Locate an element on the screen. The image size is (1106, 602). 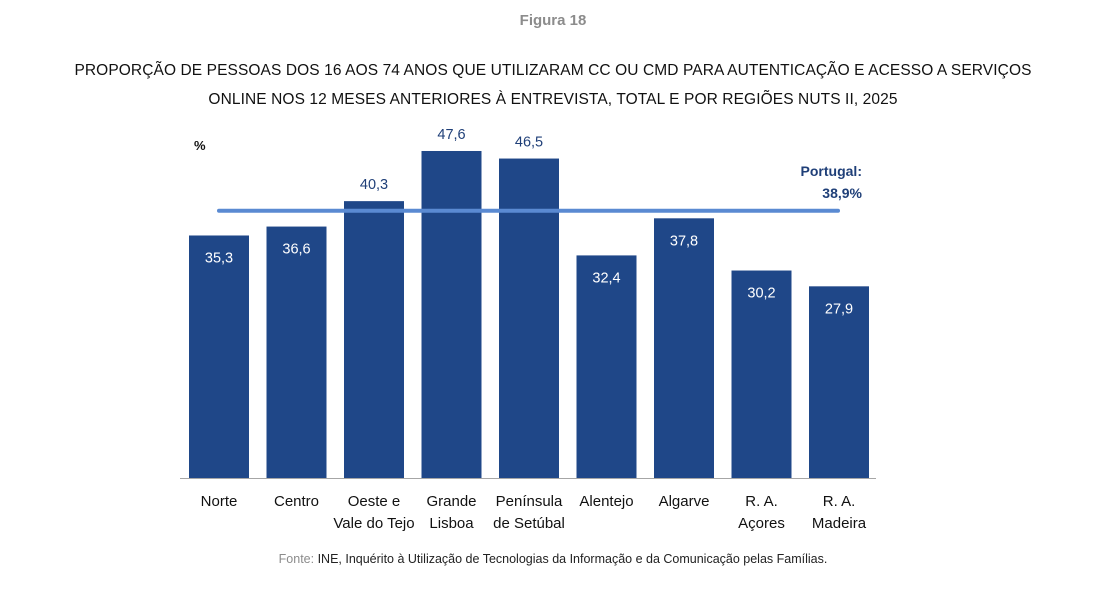
x-tick-label-5: Alentejo is located at coordinates (606, 501).